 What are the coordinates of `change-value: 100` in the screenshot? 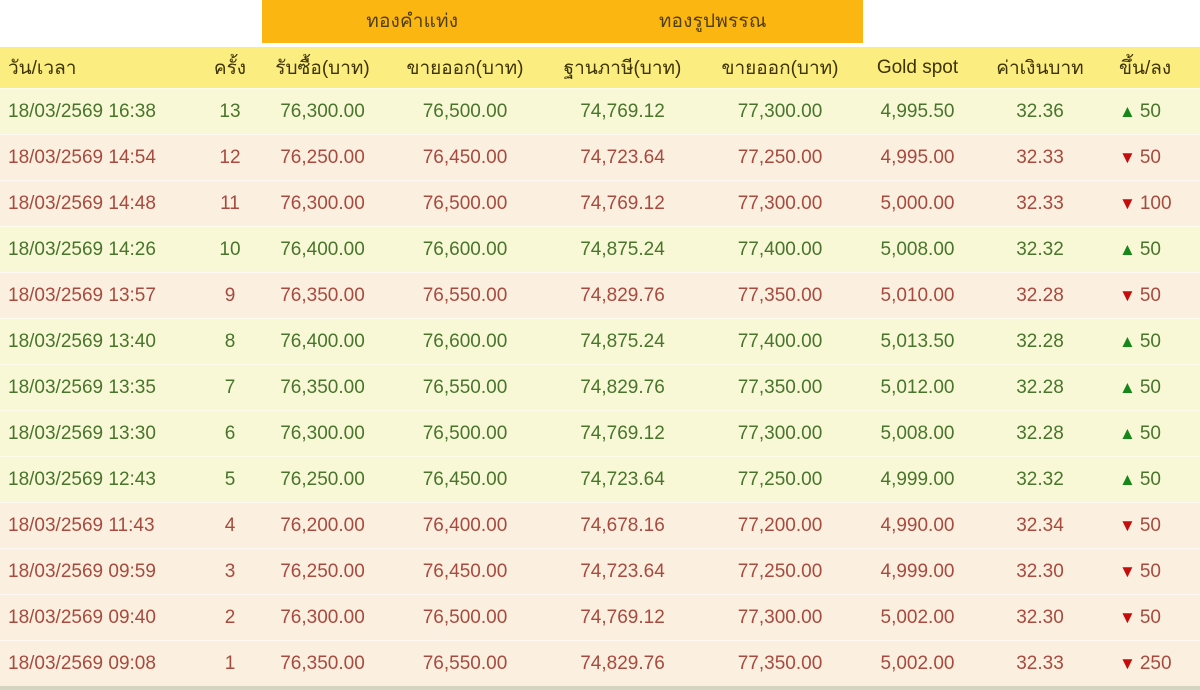 It's located at (1155, 203).